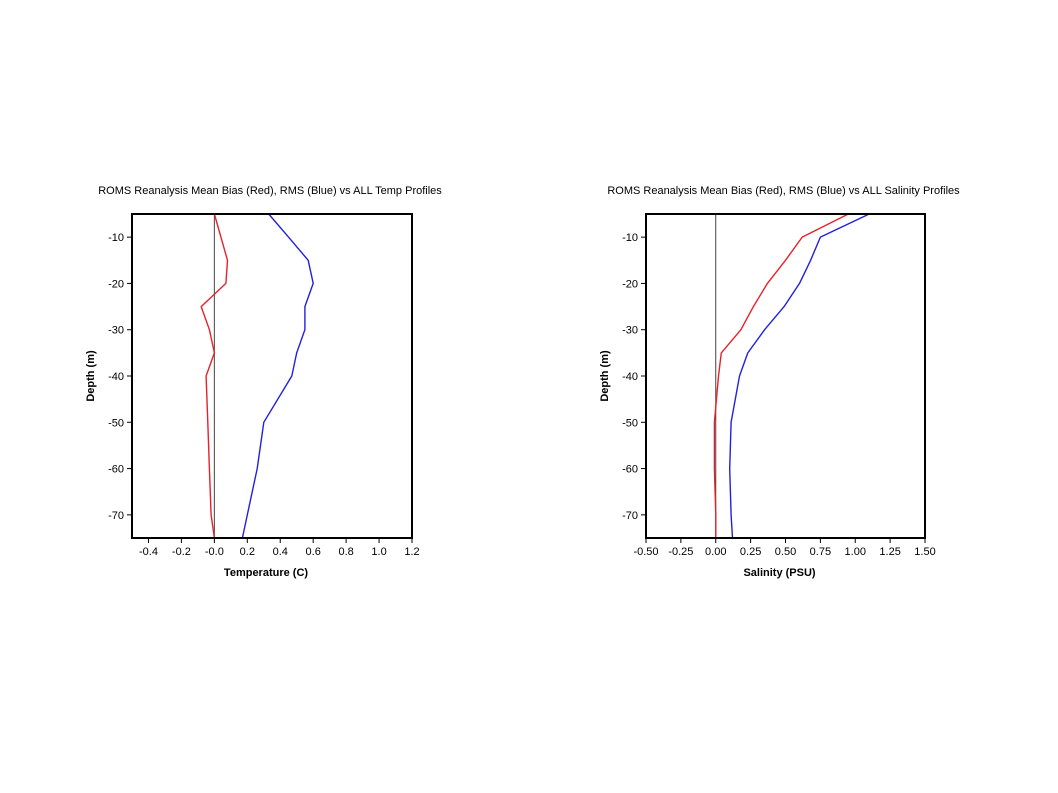  I want to click on chart-2-x-tick-label: 0.00, so click(715, 552).